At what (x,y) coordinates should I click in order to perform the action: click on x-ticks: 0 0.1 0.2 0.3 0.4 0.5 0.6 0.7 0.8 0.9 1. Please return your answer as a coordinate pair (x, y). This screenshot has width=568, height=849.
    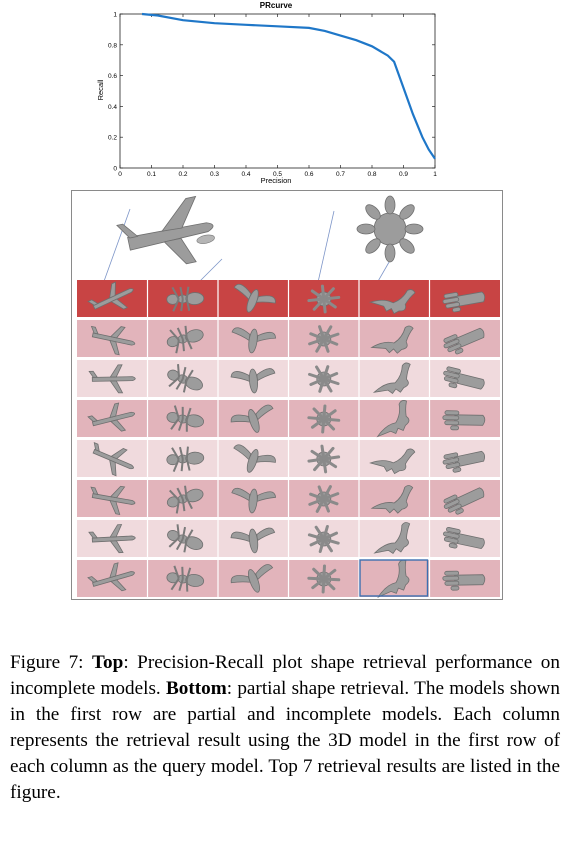
    Looking at the image, I should click on (277, 96).